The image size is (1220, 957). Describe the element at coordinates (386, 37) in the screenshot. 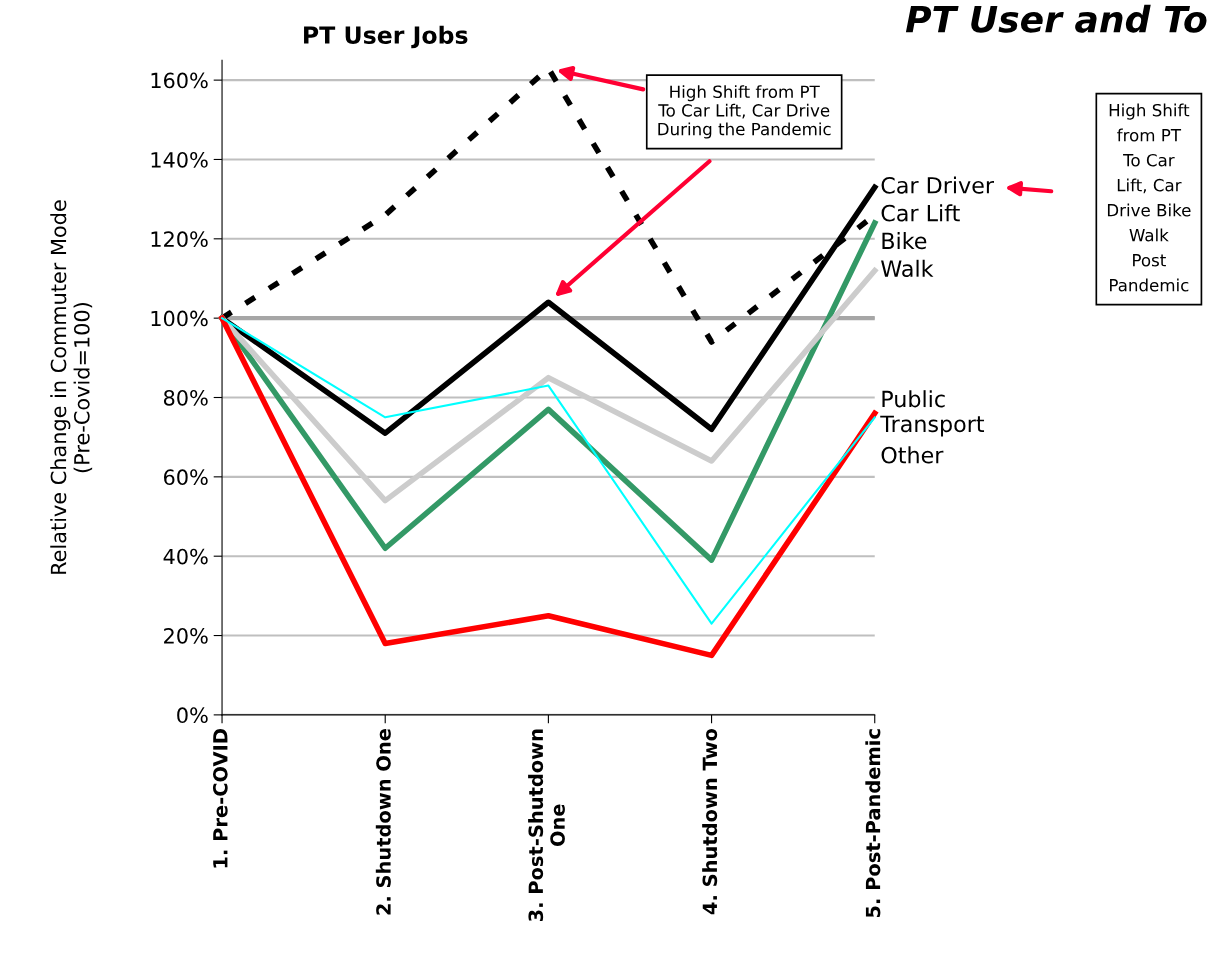

I see `chart-title: PT User Jobs` at that location.